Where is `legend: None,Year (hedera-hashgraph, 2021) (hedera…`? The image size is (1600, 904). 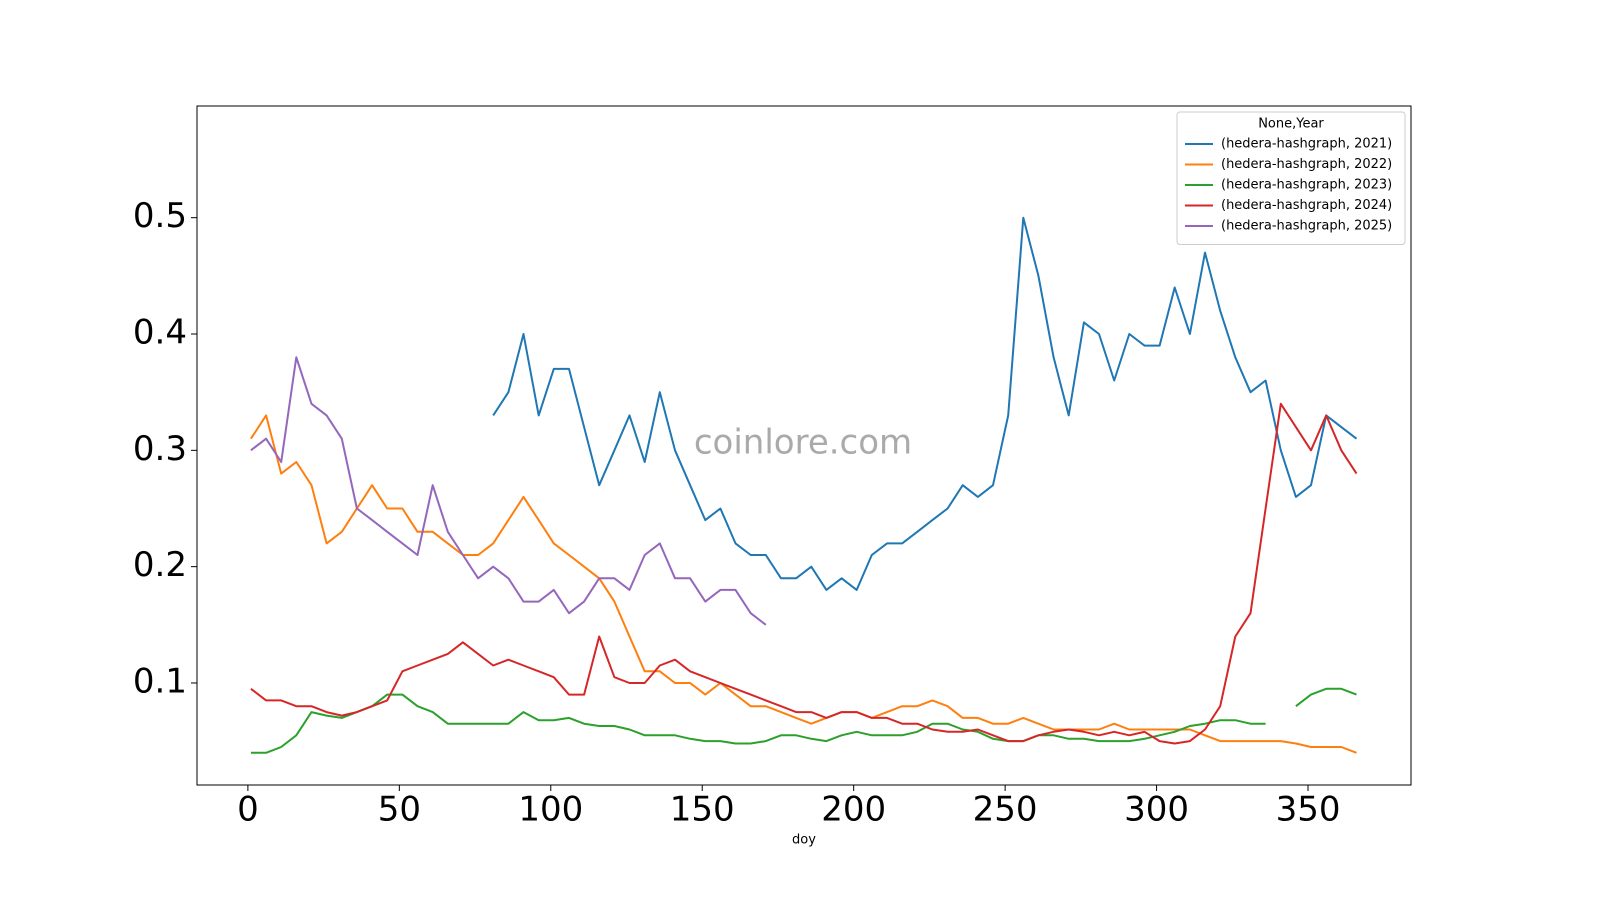
legend: None,Year (hedera-hashgraph, 2021) (hedera… is located at coordinates (1291, 178).